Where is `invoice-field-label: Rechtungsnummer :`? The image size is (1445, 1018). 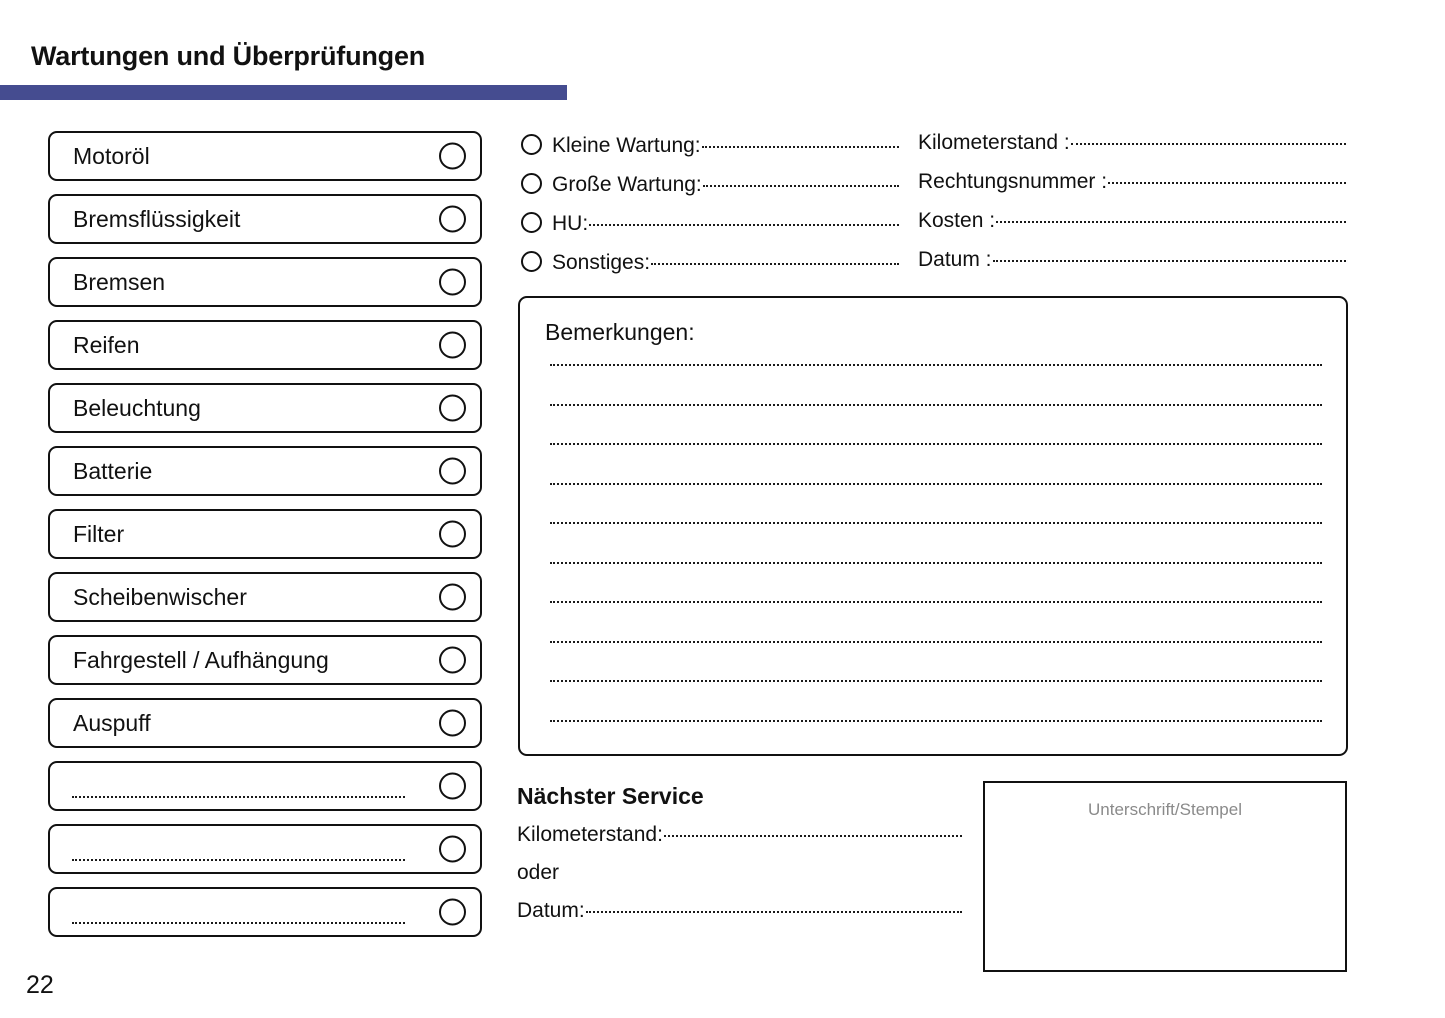
invoice-field-label: Rechtungsnummer : is located at coordinates (1013, 181).